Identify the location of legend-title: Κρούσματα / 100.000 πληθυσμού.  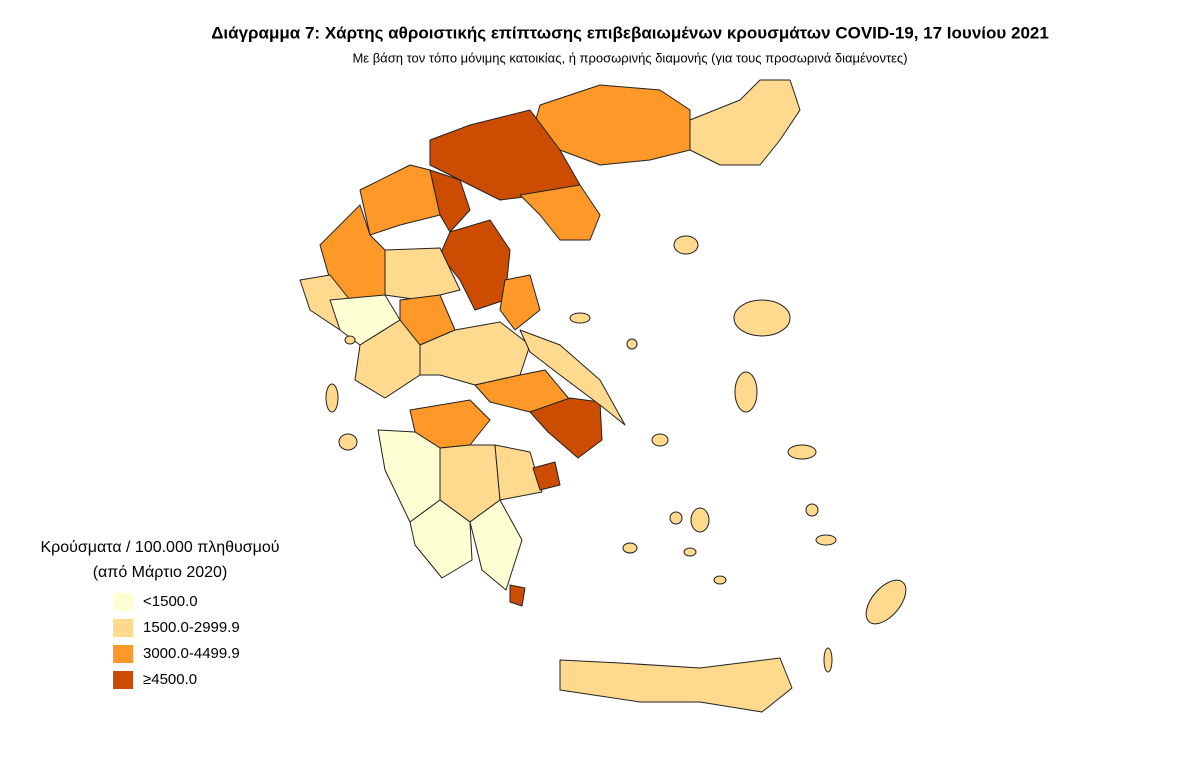
(159, 547).